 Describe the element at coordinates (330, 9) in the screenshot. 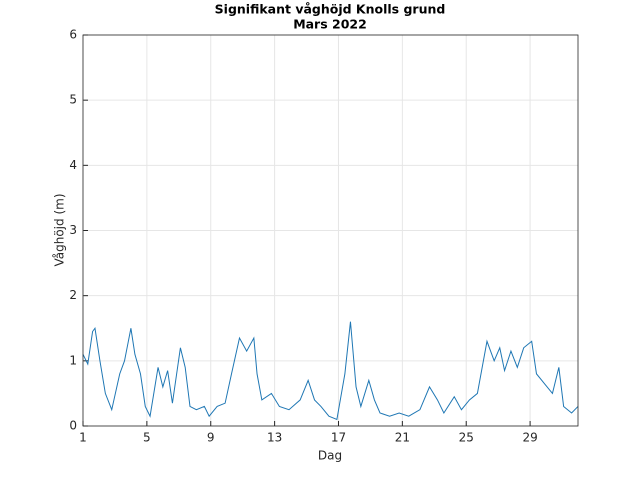

I see `chart-title: Signifikant våghöjd Knolls grund` at that location.